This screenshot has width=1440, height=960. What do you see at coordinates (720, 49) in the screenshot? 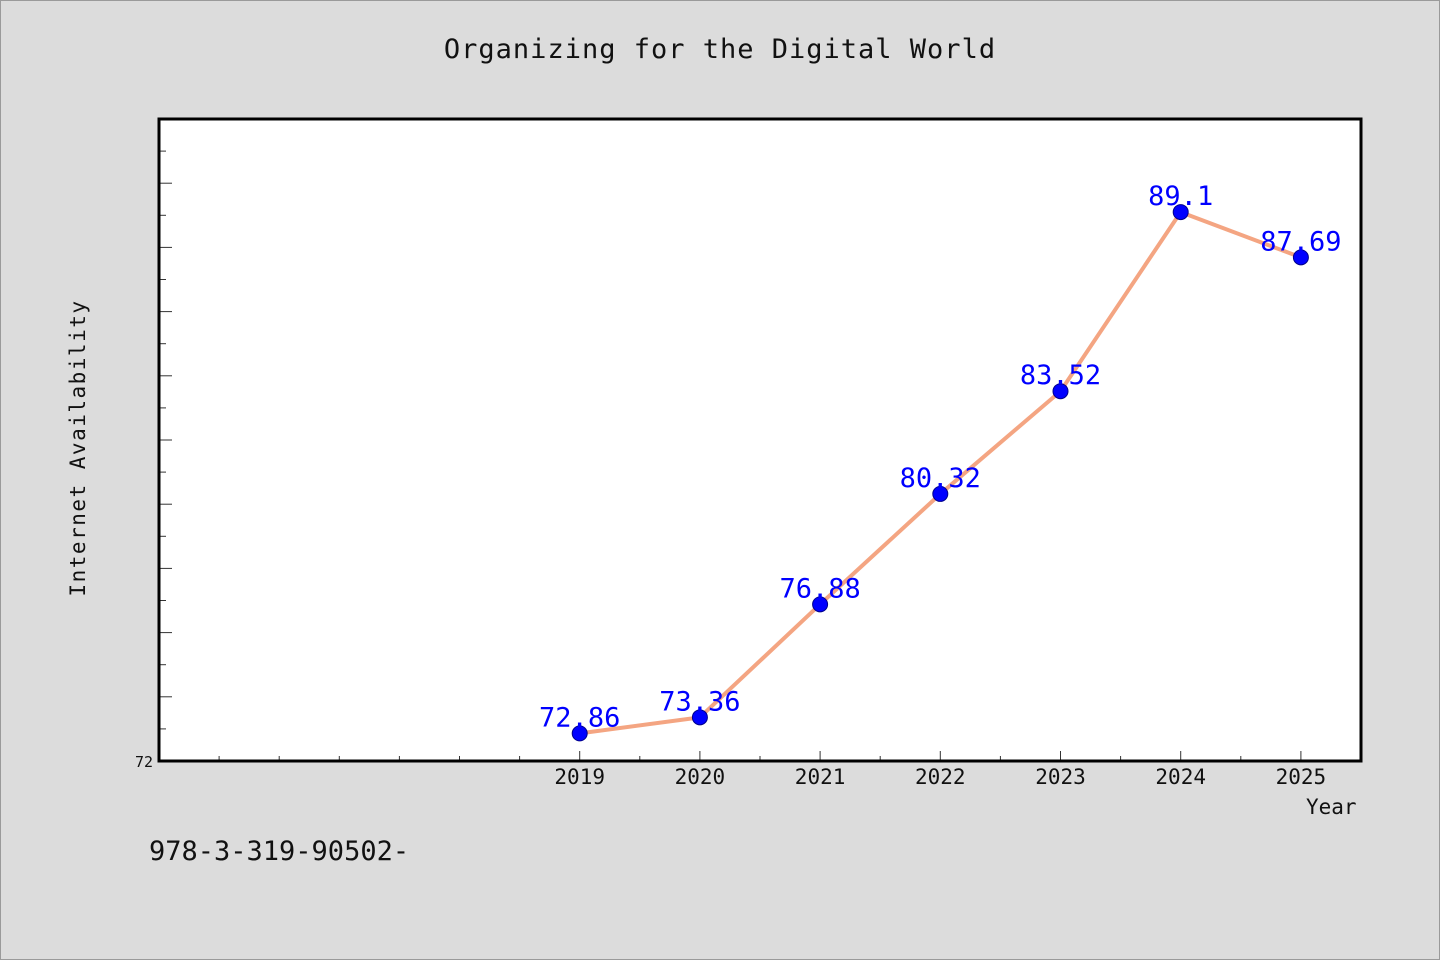
I see `chart-title: Organizing for the Digital World` at bounding box center [720, 49].